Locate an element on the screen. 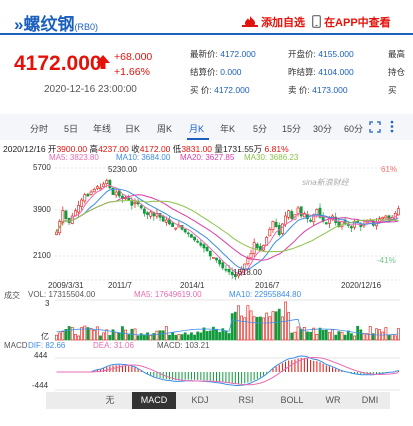 The image size is (413, 426). tab-yearline: 年线 is located at coordinates (102, 129).